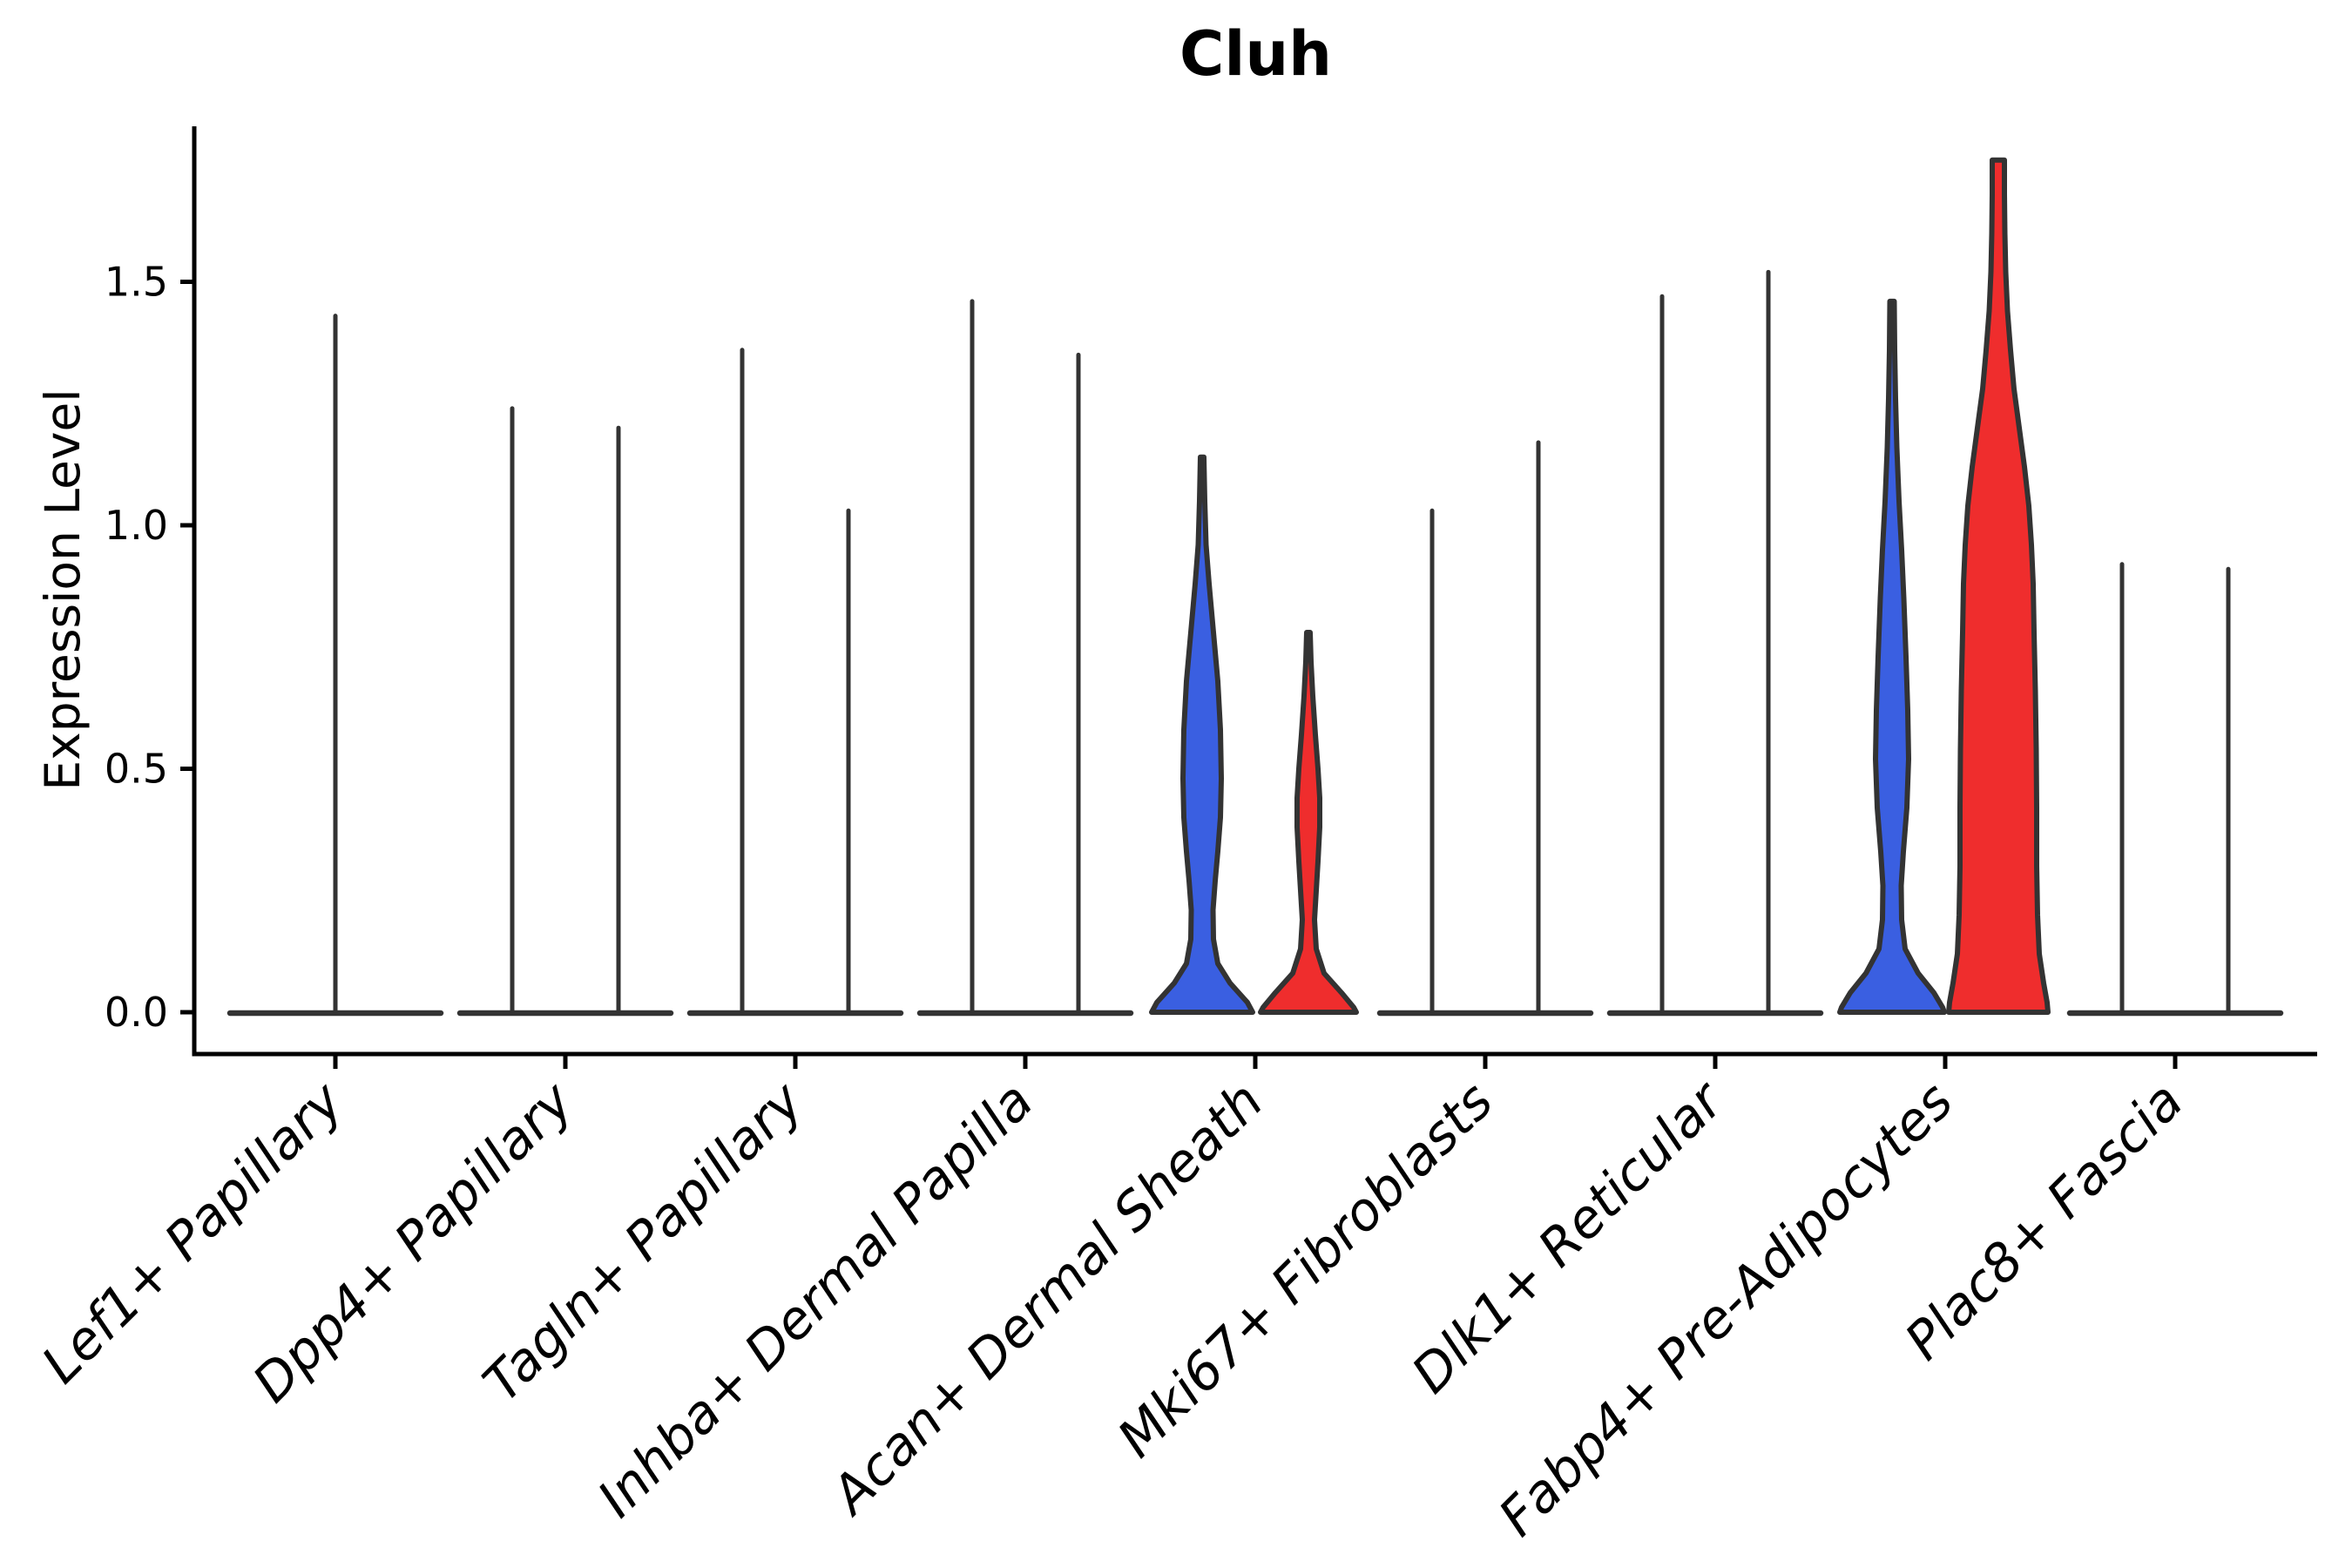  I want to click on y-tick-label: 1.5, so click(136, 282).